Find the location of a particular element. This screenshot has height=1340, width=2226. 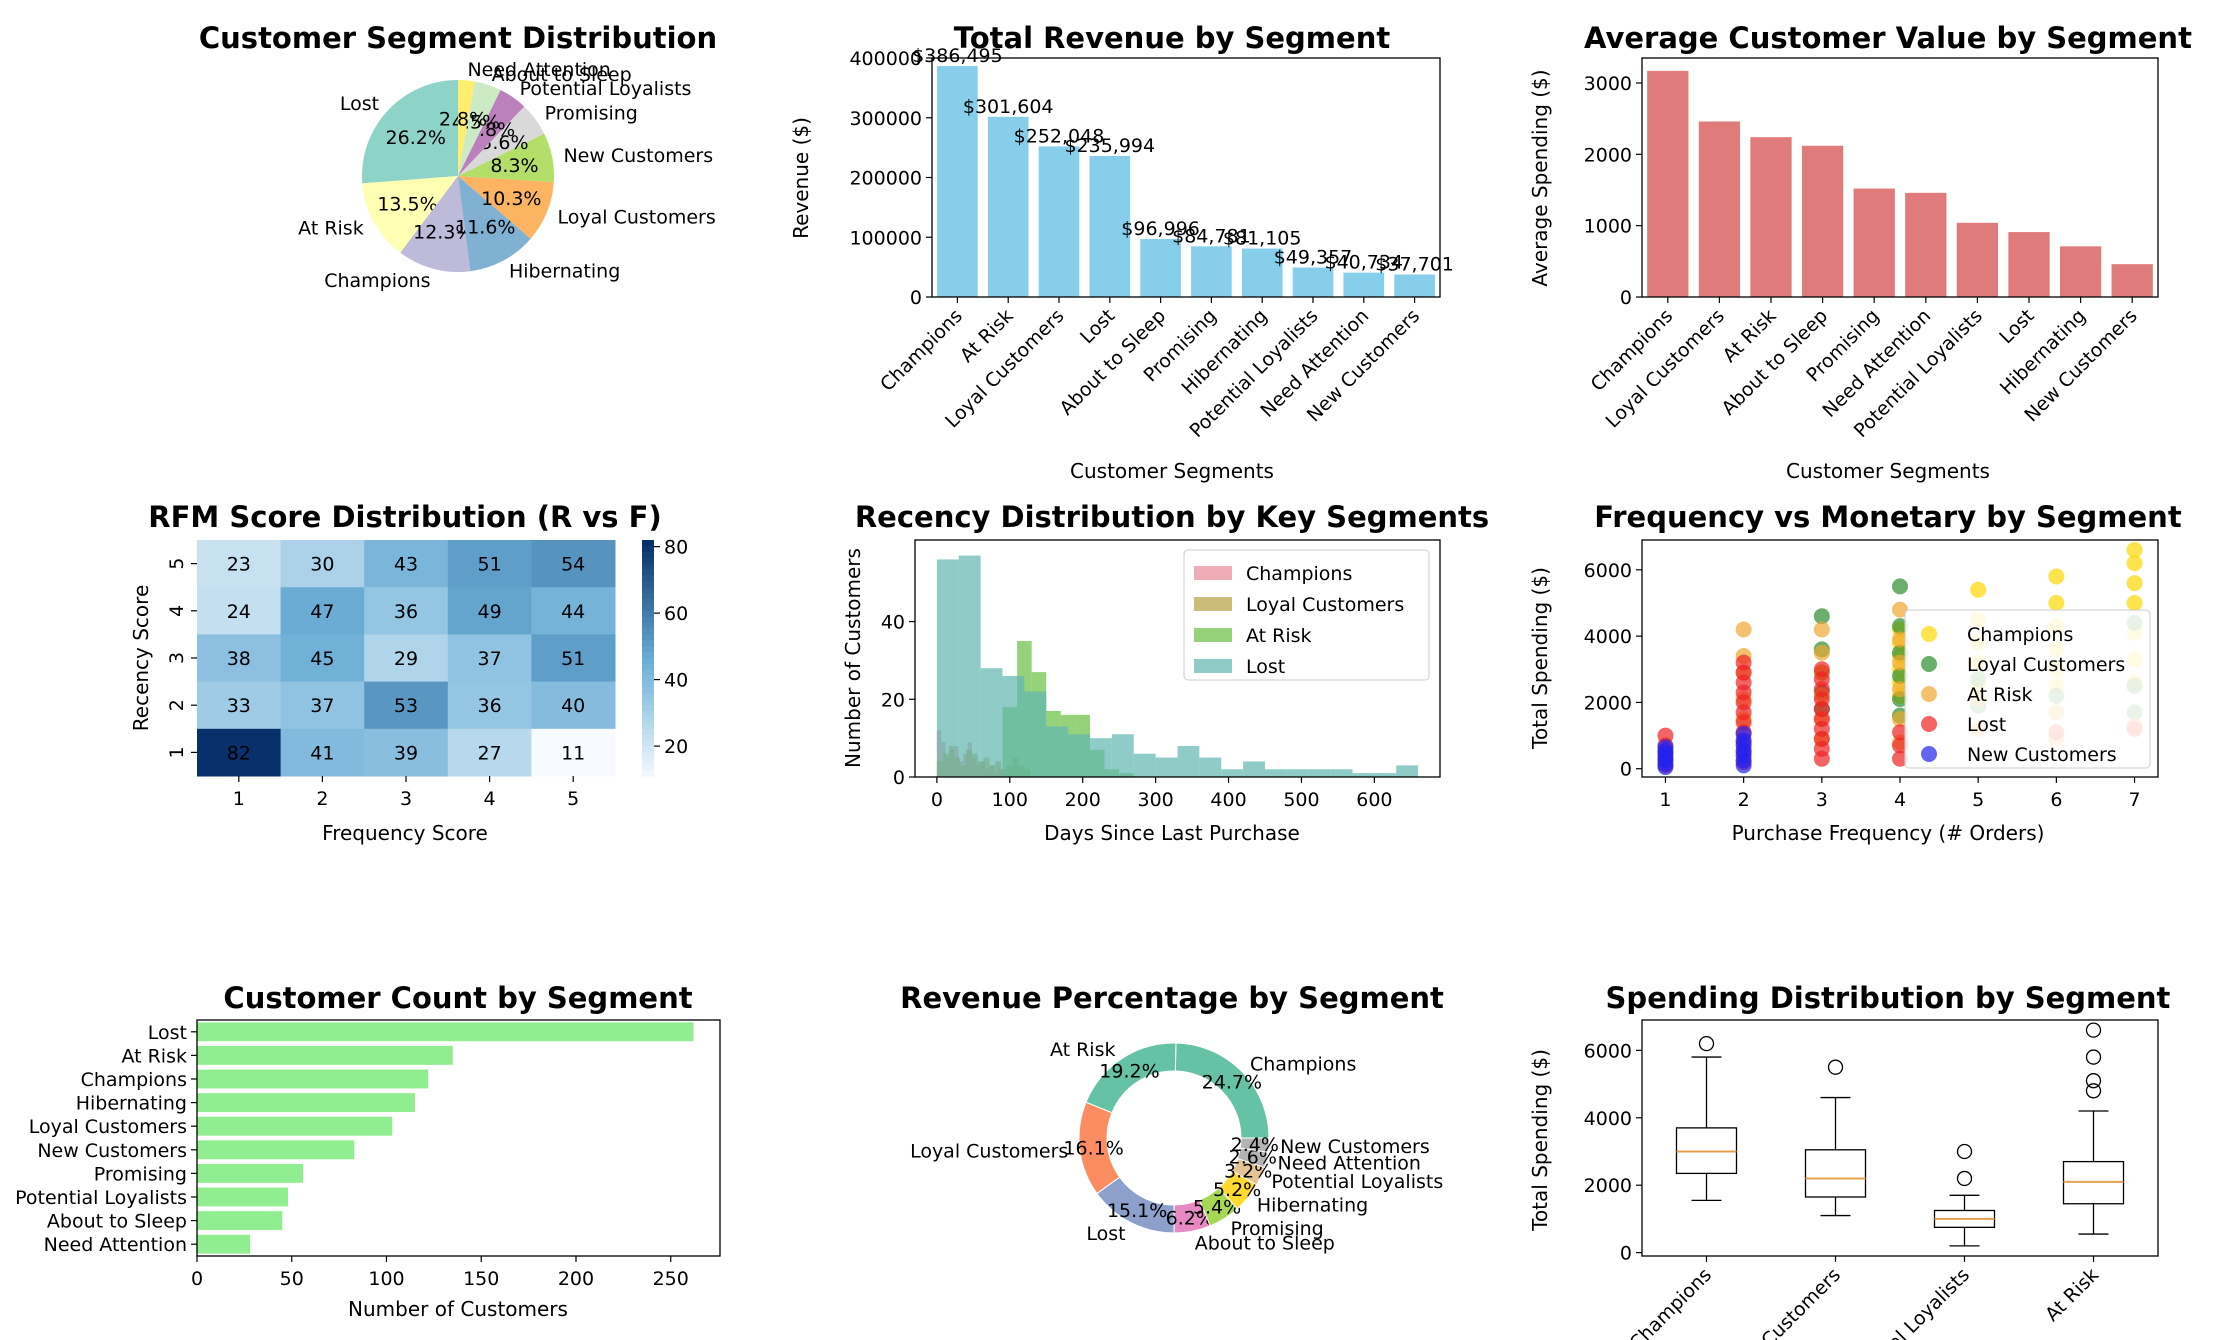

heatmap-colorbar-label: 80 is located at coordinates (676, 548).